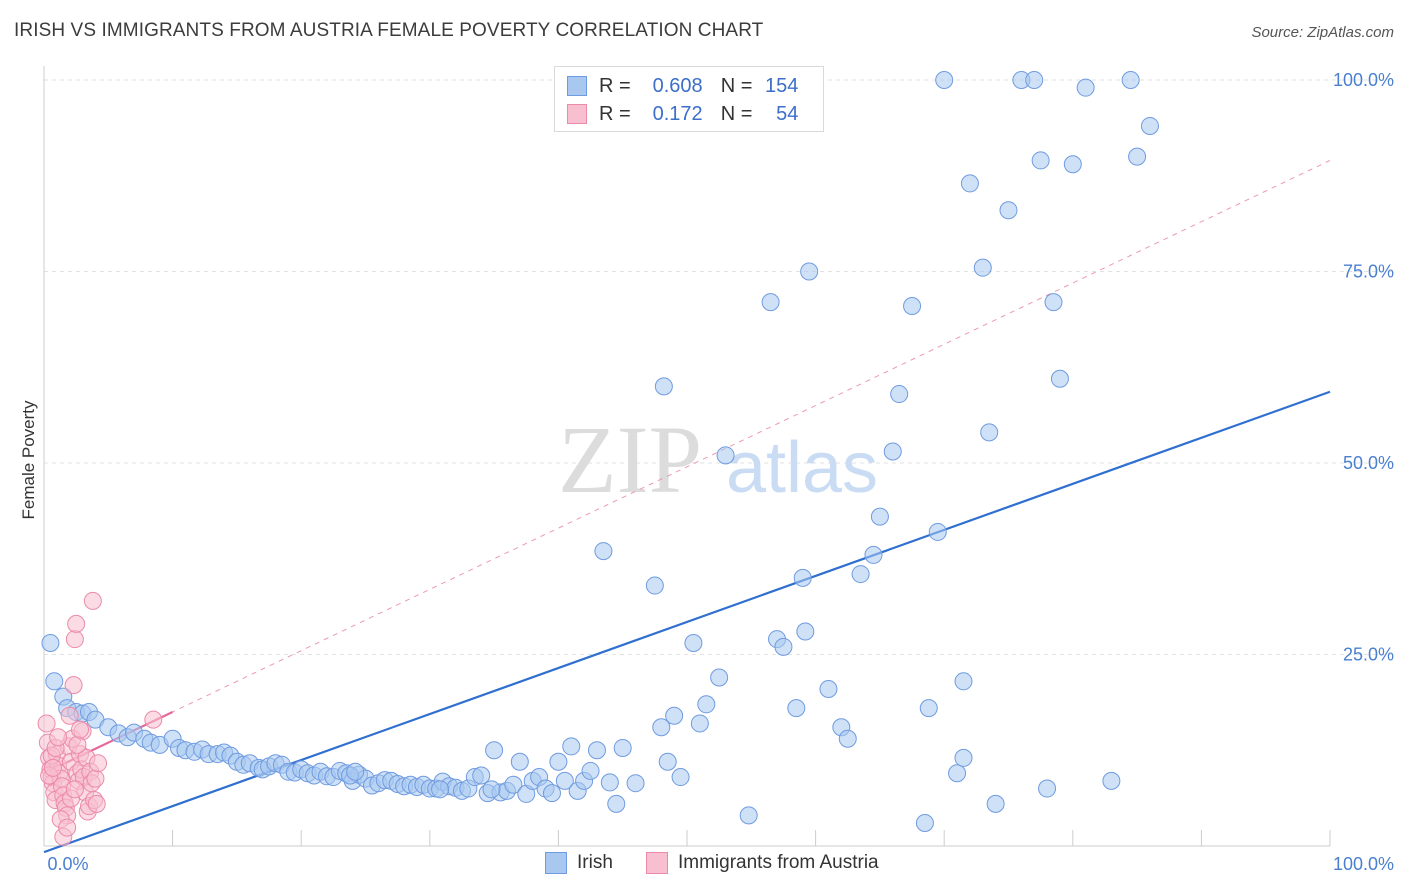  I want to click on series-label-irish: Irish, so click(595, 862).